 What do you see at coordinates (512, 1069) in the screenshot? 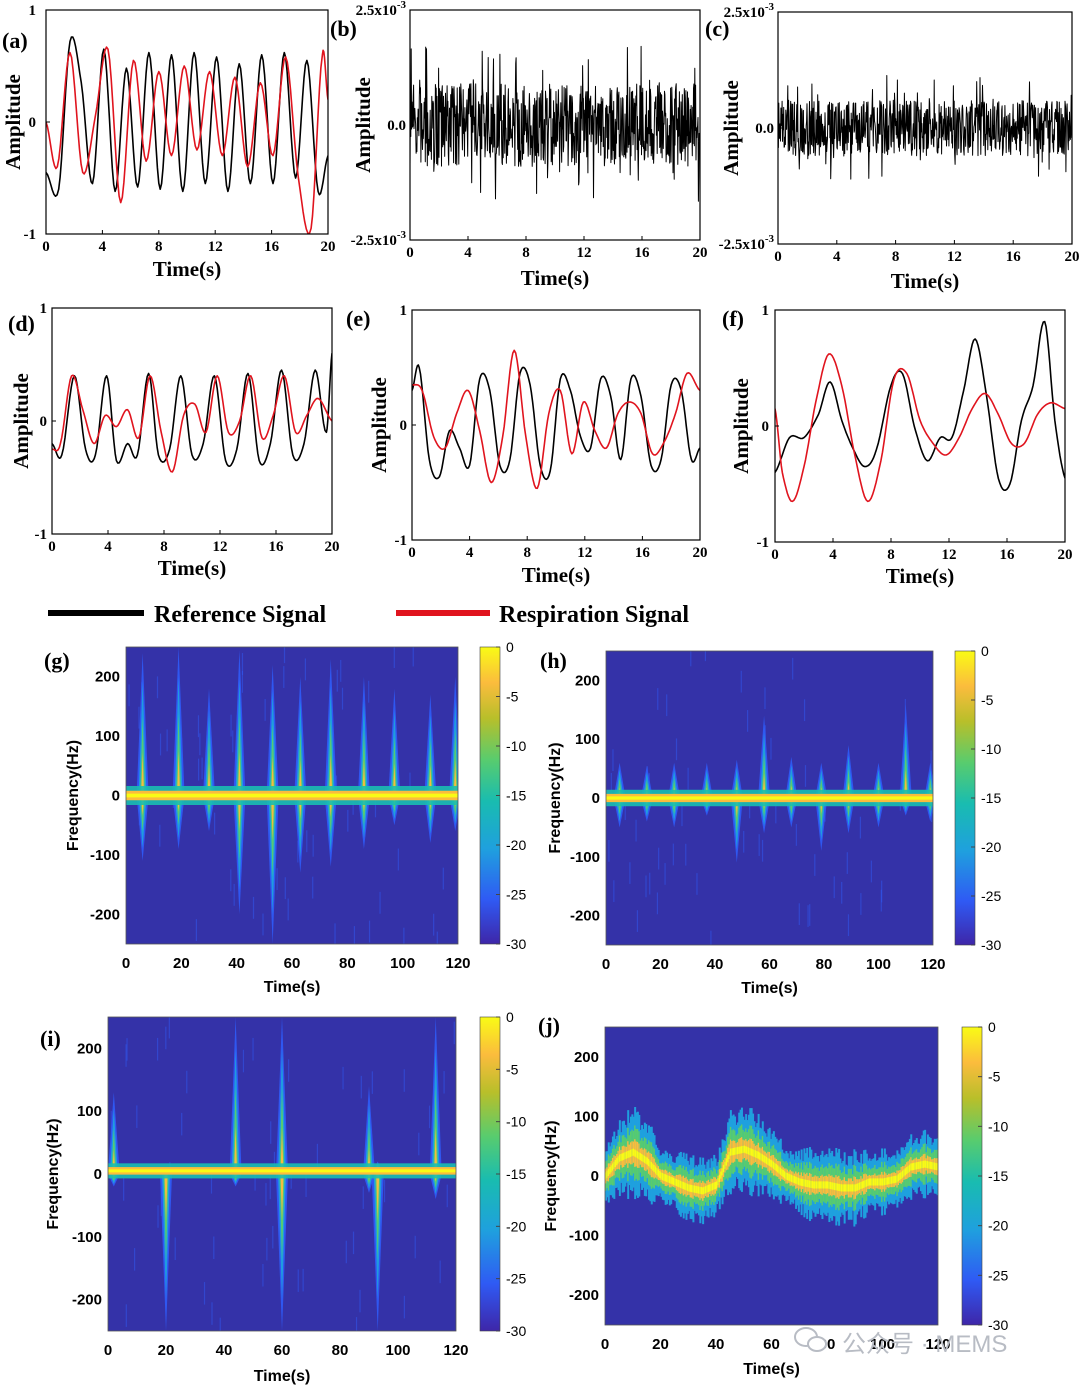
I see `colorbar-tick-label-i: -5` at bounding box center [512, 1069].